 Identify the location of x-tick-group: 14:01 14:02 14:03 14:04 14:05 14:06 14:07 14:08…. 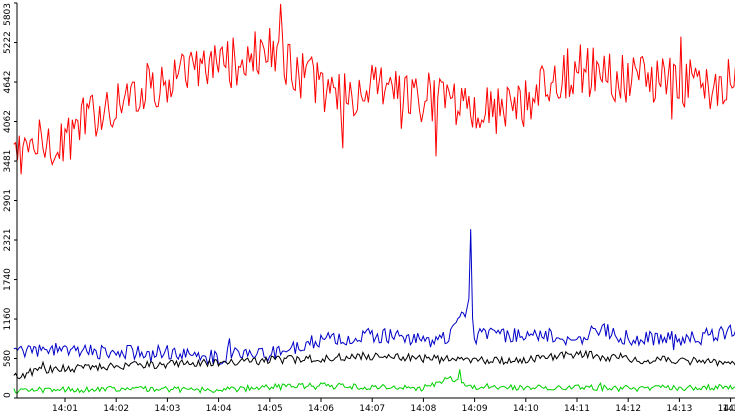
(393, 406).